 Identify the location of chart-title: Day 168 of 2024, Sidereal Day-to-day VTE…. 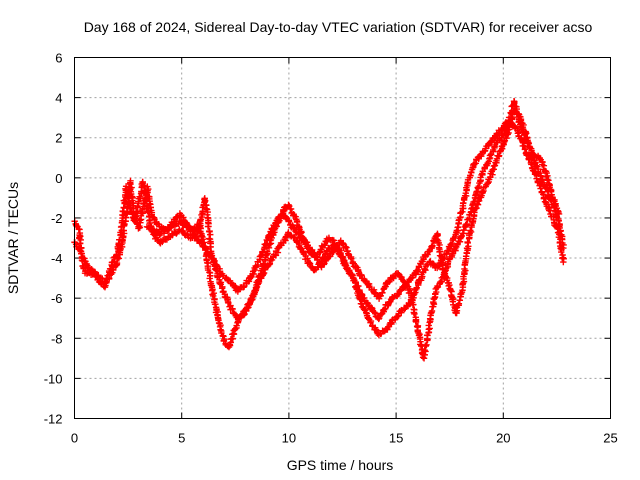
(338, 27).